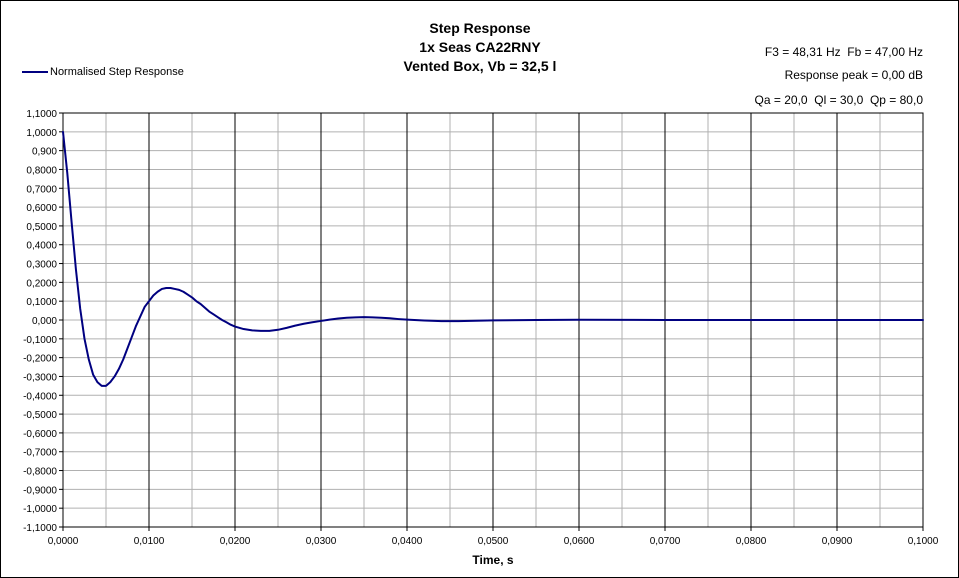  What do you see at coordinates (40, 453) in the screenshot?
I see `y-tick-label: -0,7000` at bounding box center [40, 453].